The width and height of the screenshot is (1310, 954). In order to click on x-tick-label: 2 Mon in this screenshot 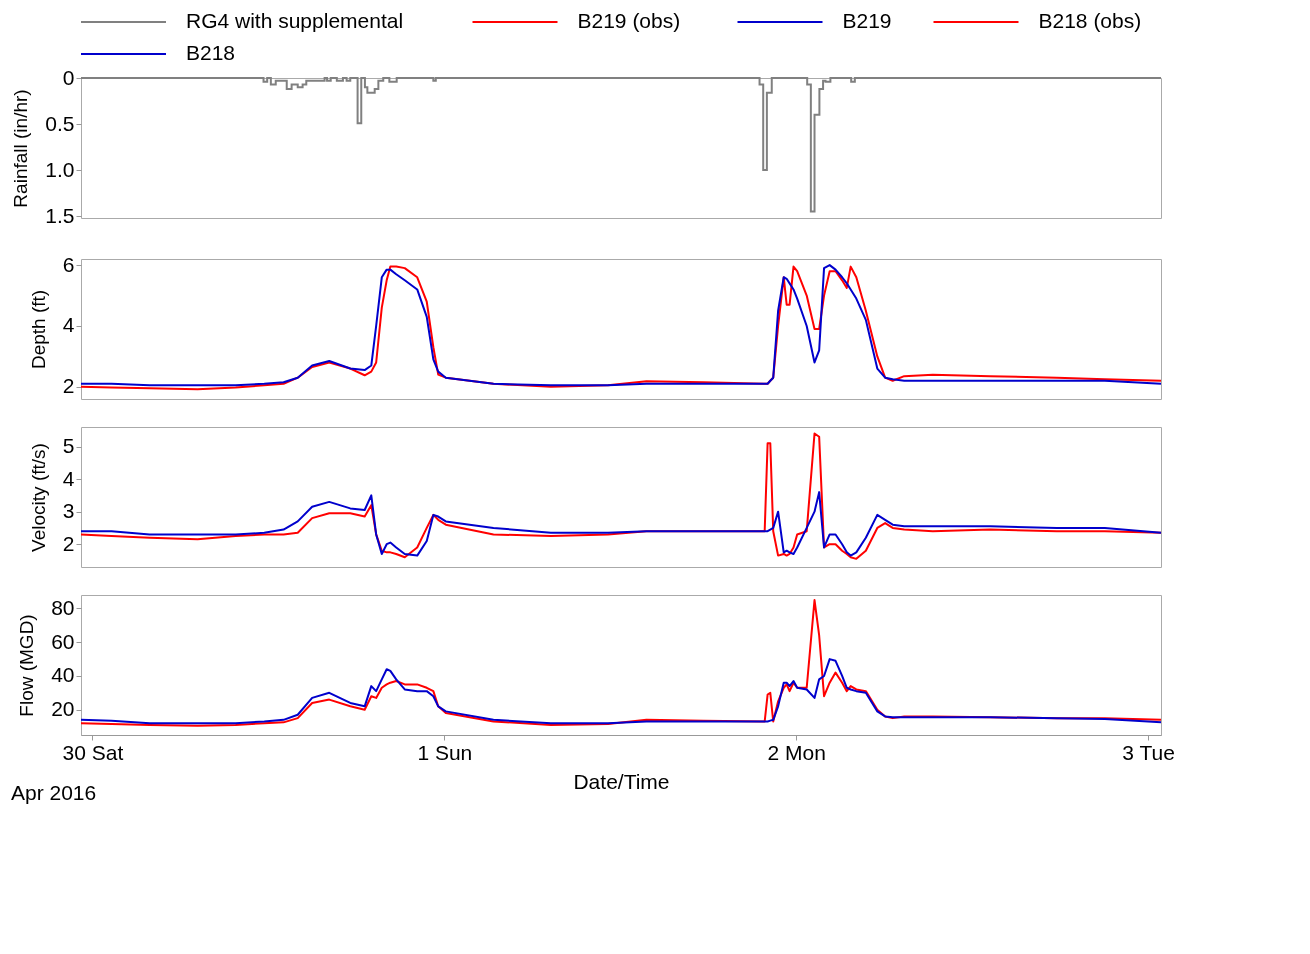, I will do `click(796, 752)`.